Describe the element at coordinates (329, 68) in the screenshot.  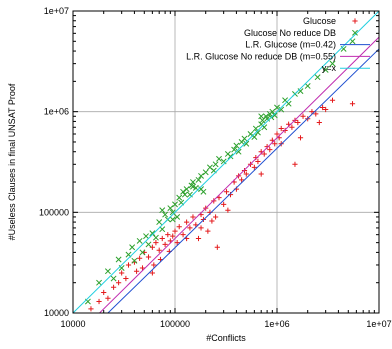
I see `legend-label: y=x` at that location.